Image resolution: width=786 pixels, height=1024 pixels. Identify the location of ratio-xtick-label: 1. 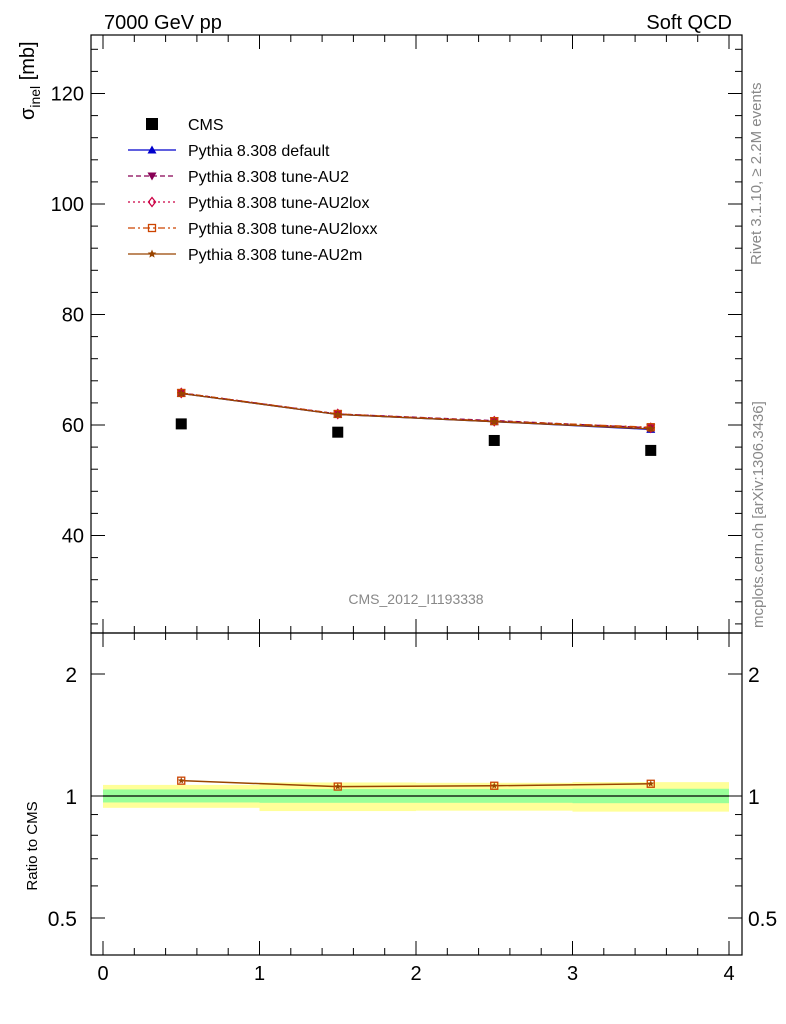
(259, 974).